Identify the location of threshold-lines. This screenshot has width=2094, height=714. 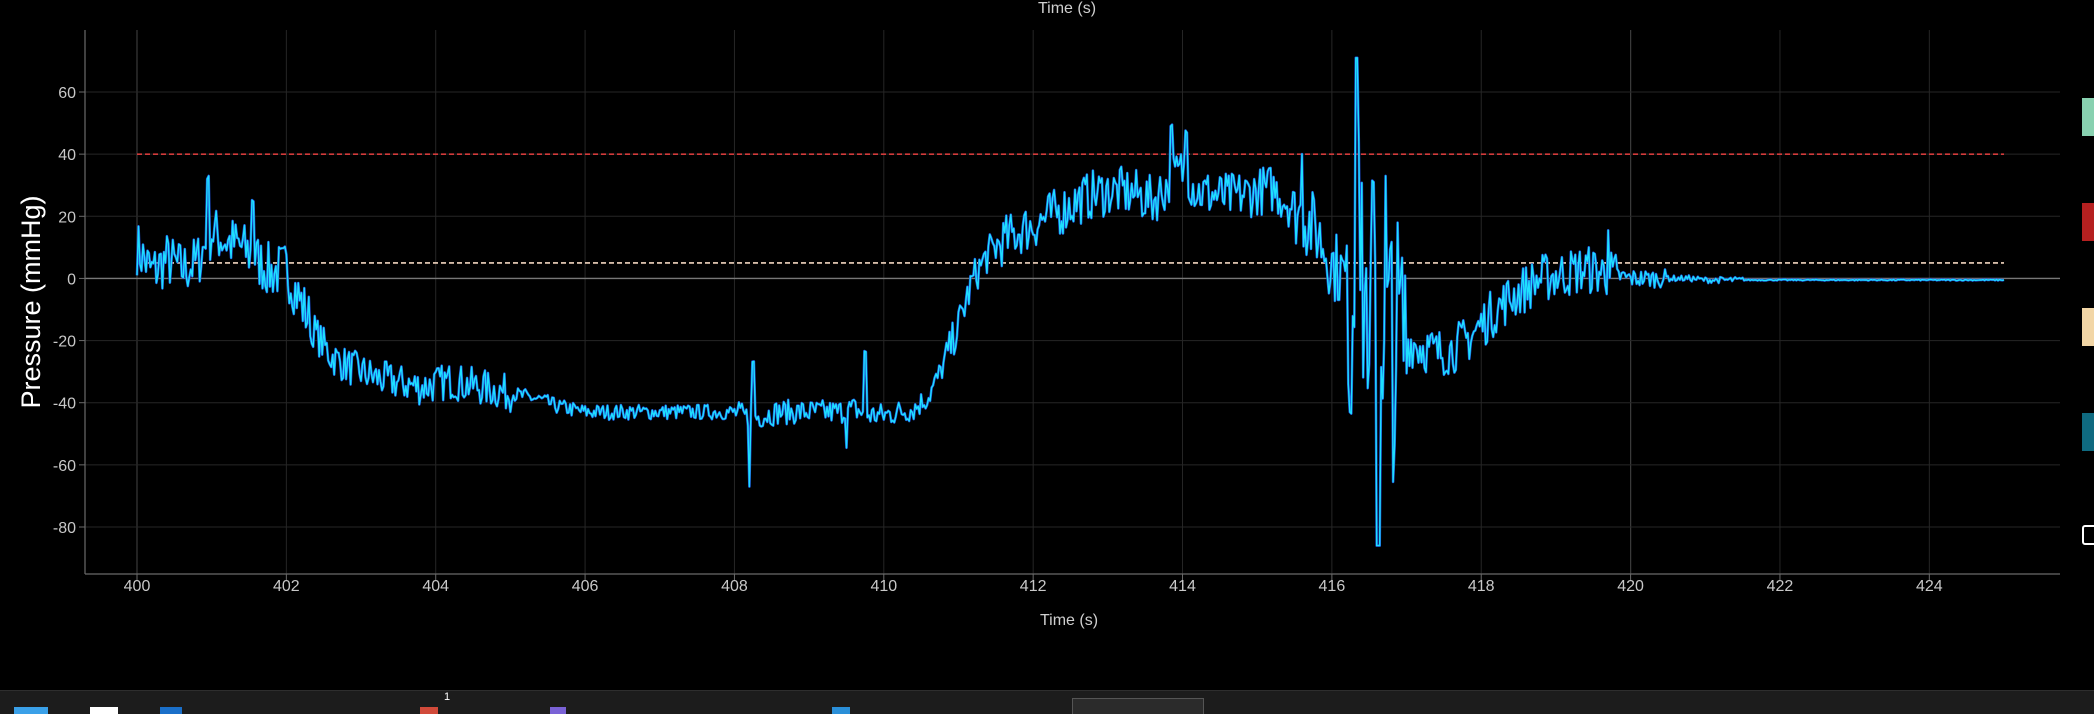
(1070, 208).